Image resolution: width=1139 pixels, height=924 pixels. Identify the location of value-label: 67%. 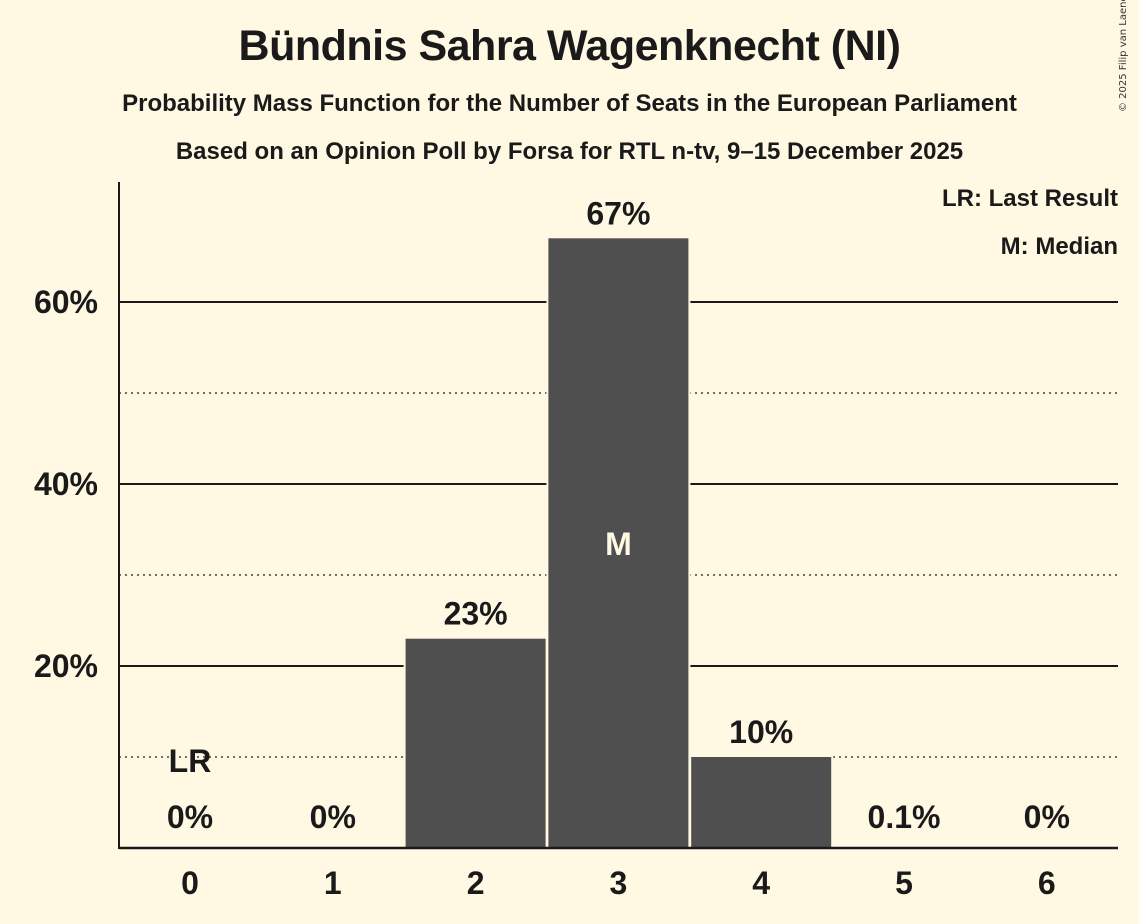
(618, 213).